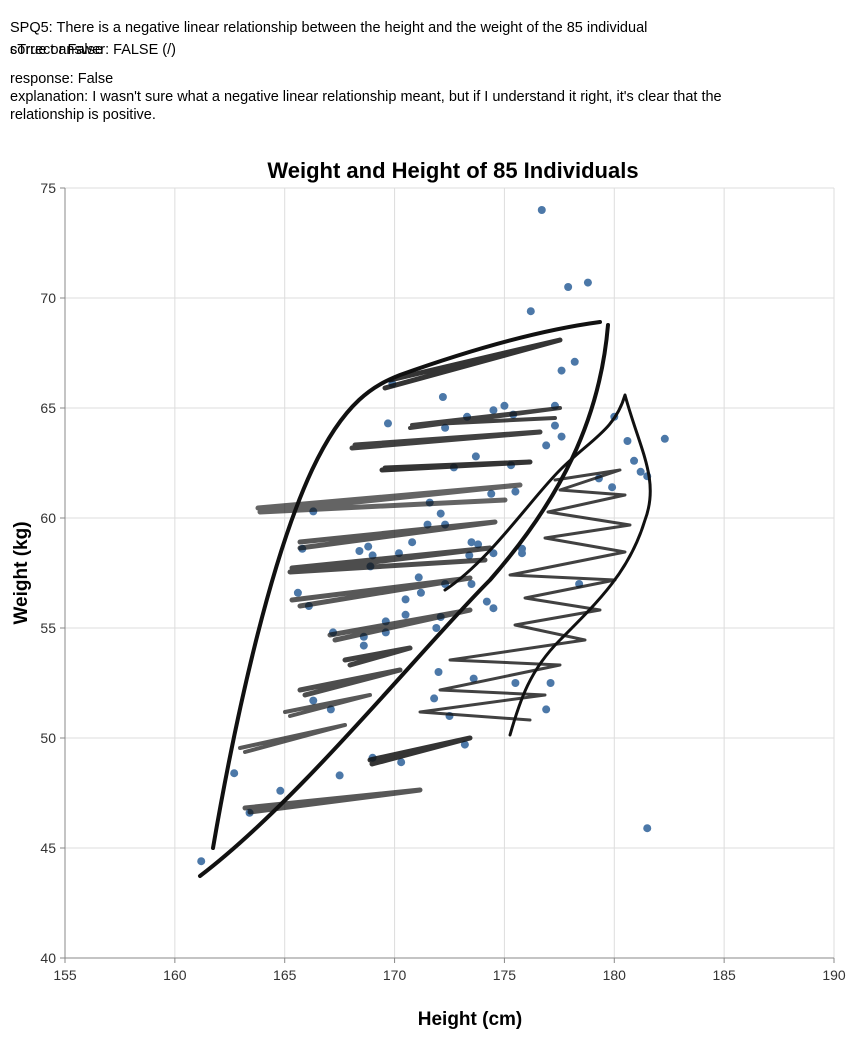  What do you see at coordinates (452, 170) in the screenshot?
I see `chart-title: Weight and Height of 85 Individuals` at bounding box center [452, 170].